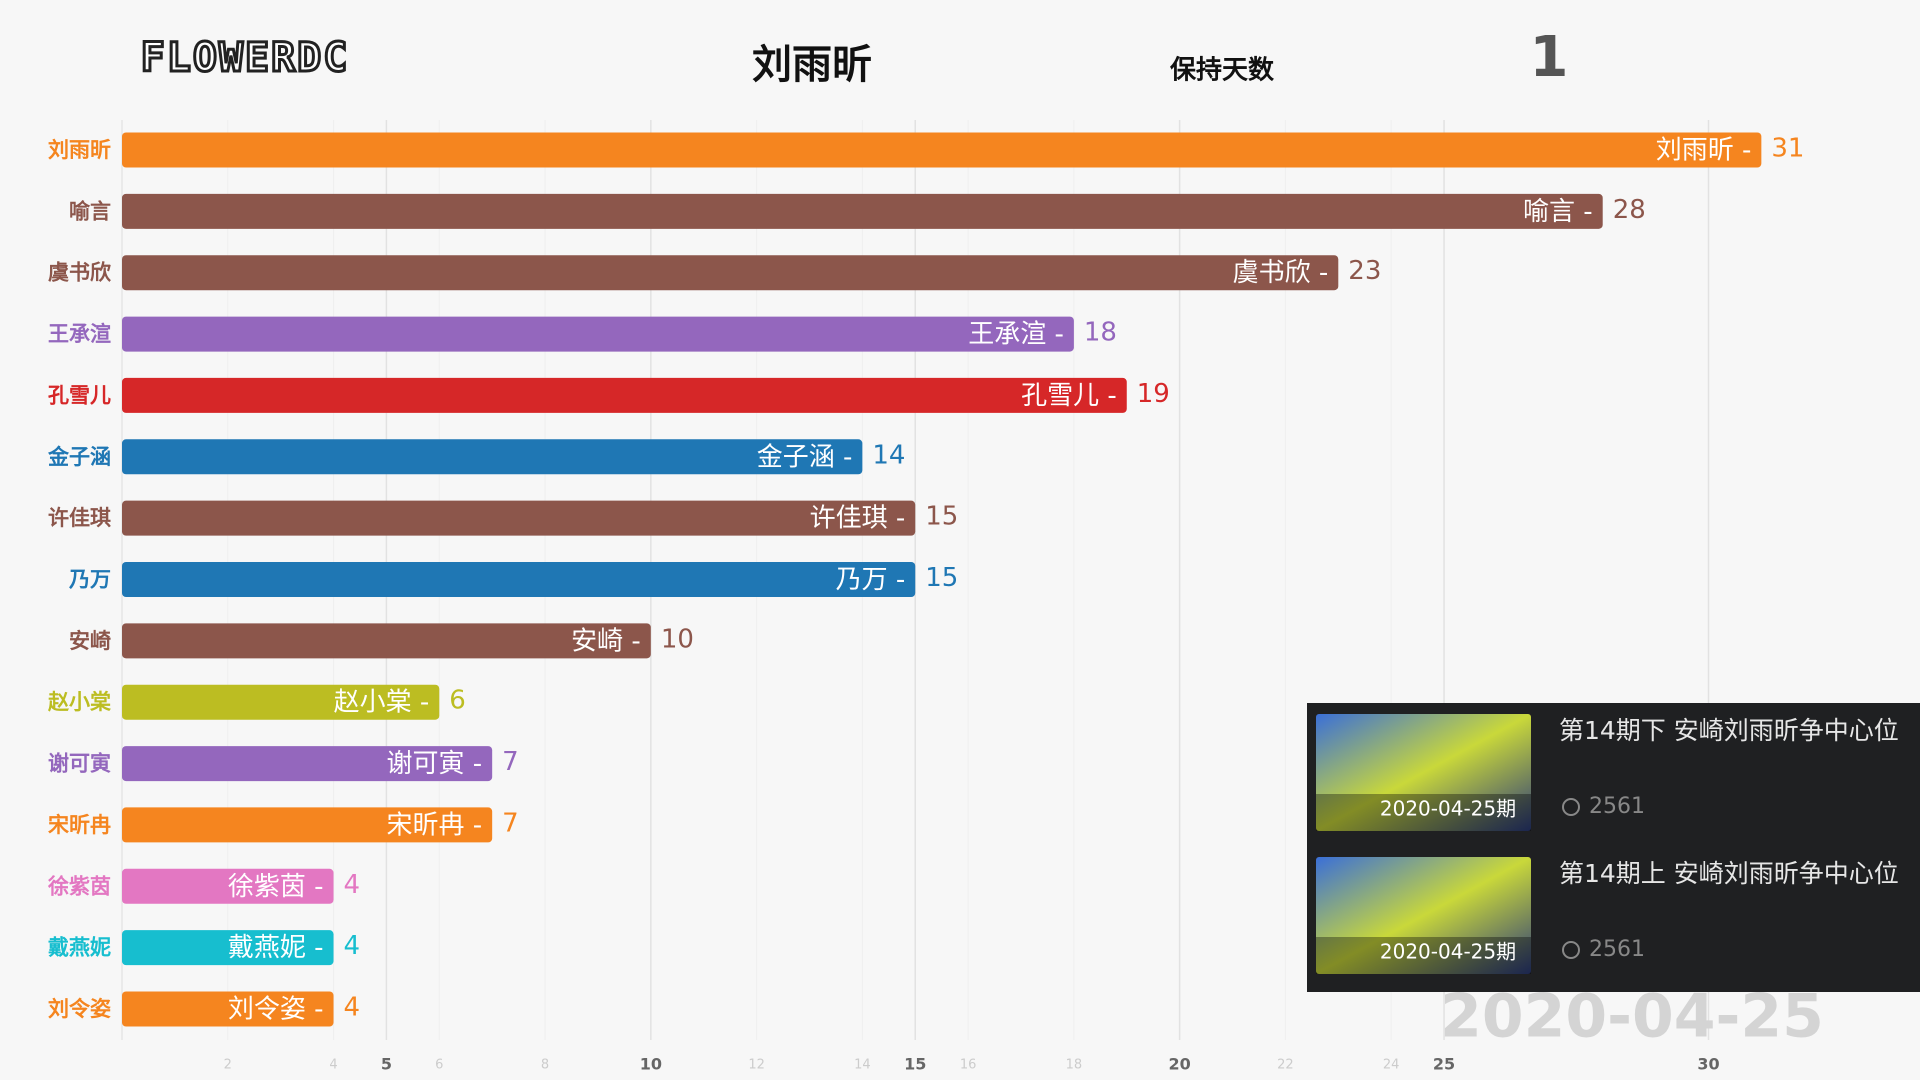 This screenshot has width=1920, height=1080. I want to click on bar-label: 刘令姿 -, so click(276, 1010).